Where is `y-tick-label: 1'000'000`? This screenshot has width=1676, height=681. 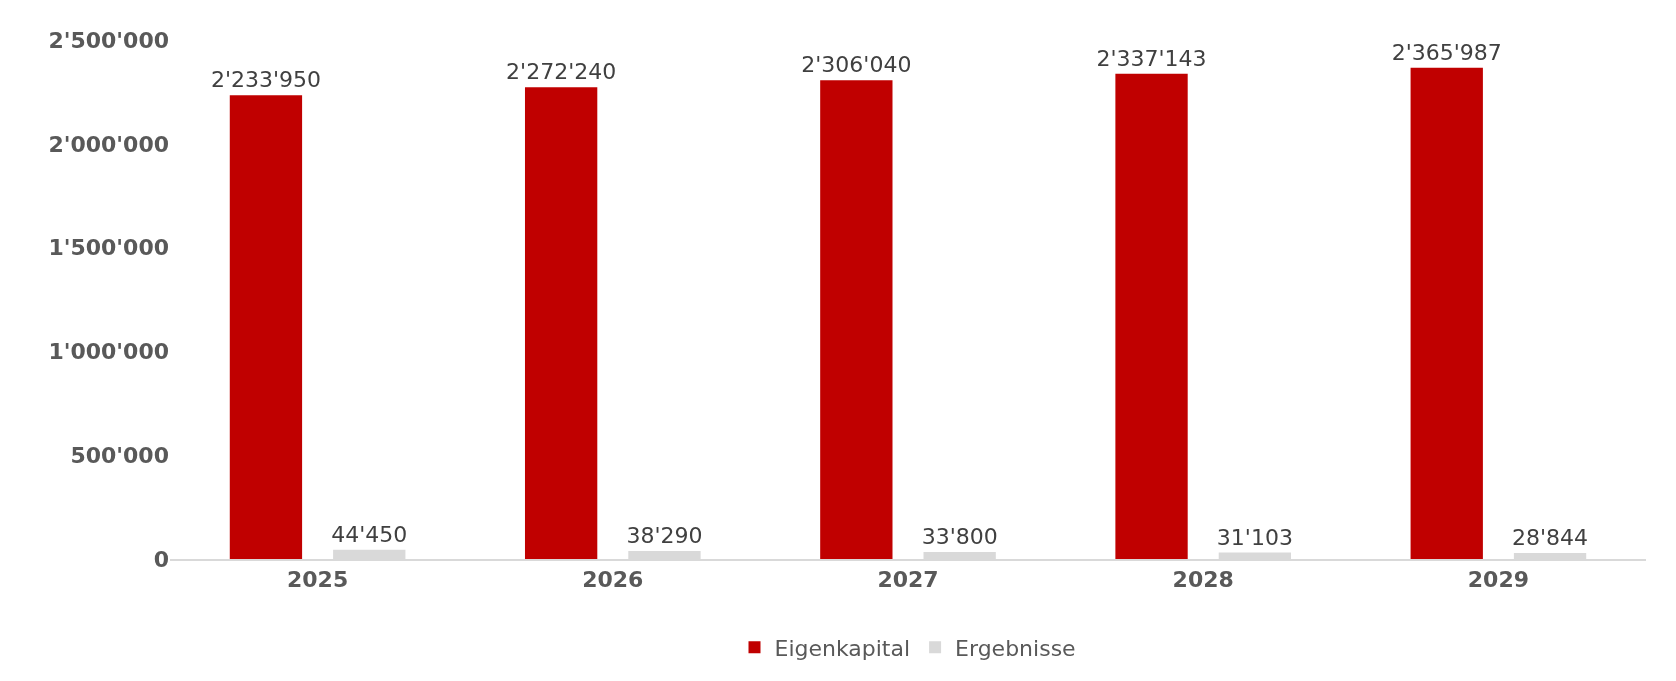
y-tick-label: 1'000'000 is located at coordinates (108, 352).